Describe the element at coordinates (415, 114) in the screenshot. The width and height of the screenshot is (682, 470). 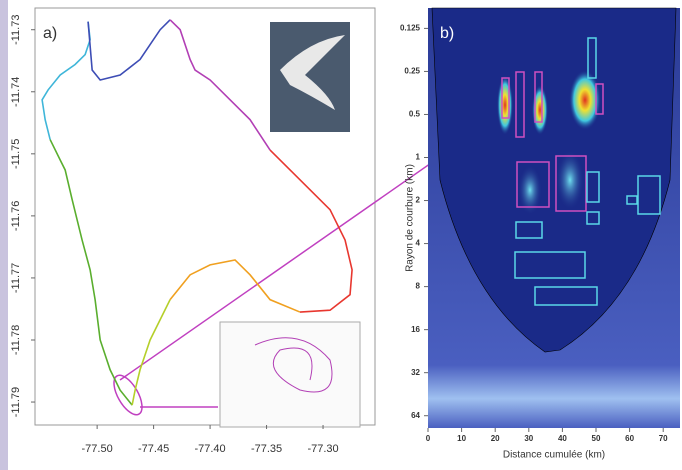
I see `y-tick-label: 0.5` at that location.